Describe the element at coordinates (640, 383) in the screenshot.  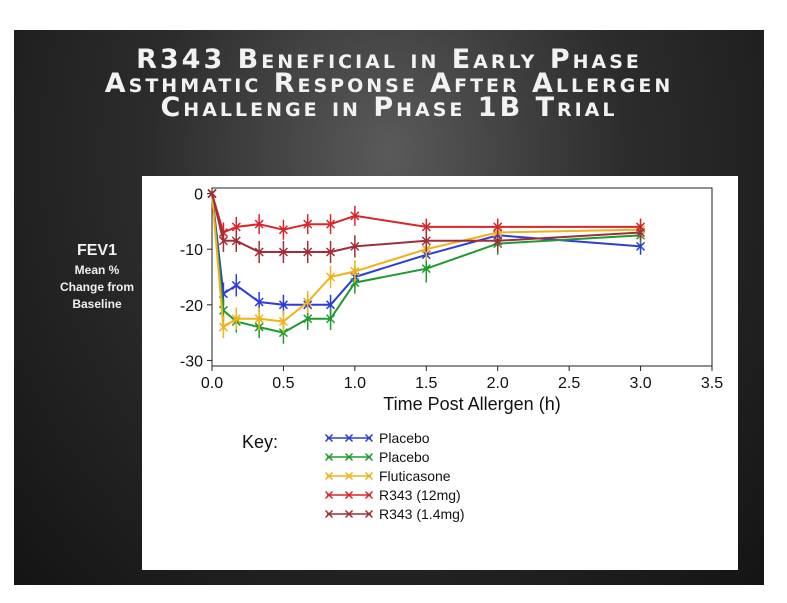
I see `x-tick-label: 3.0` at that location.